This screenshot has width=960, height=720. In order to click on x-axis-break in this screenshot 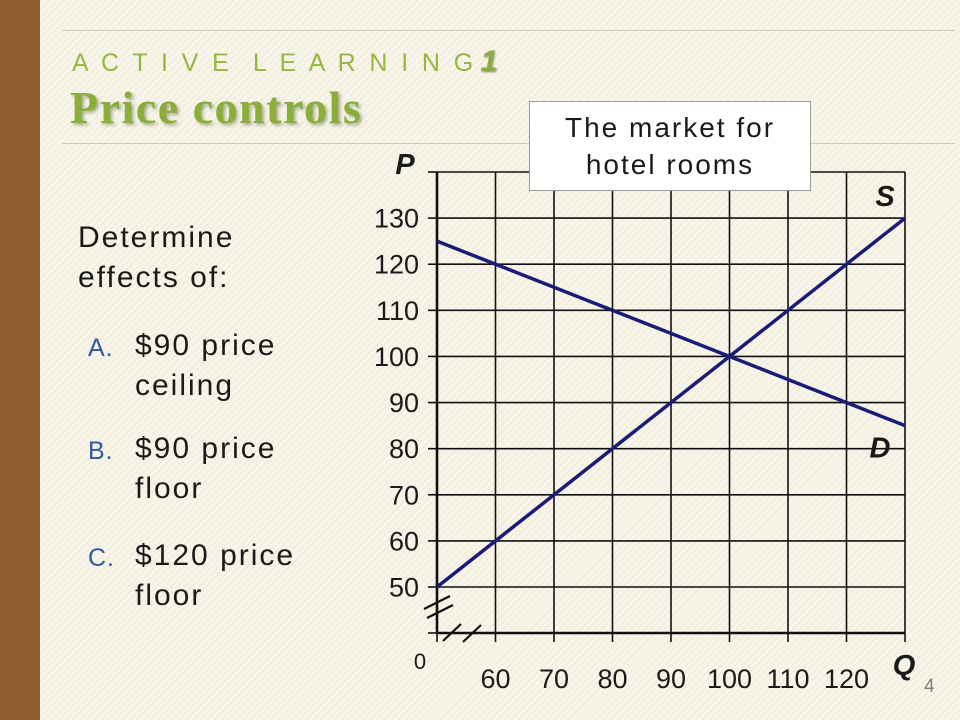, I will do `click(462, 633)`.